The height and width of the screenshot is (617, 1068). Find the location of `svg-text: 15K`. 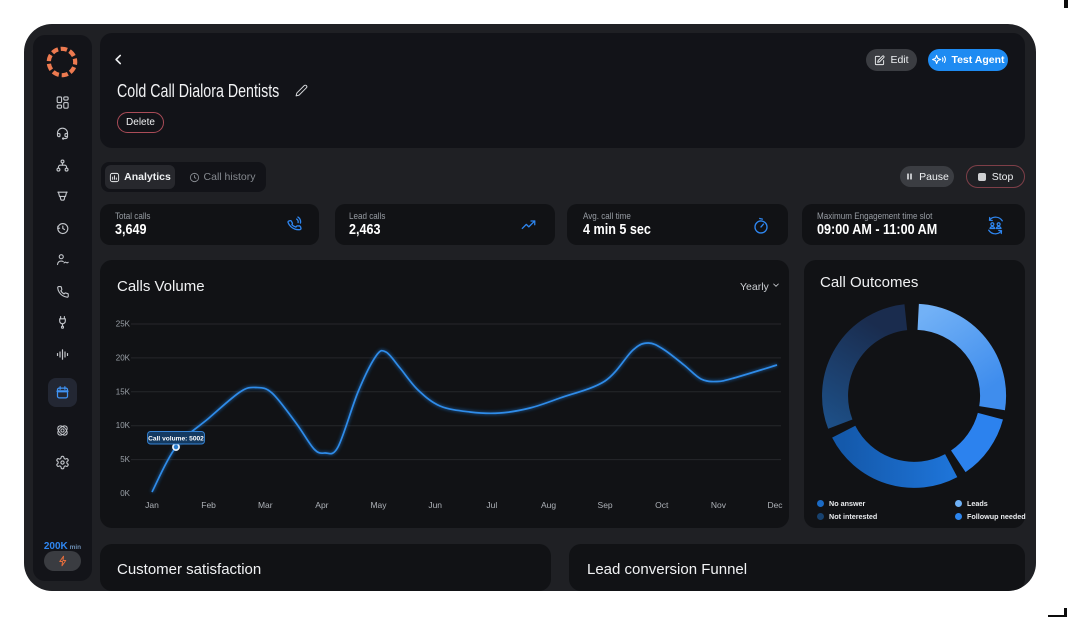

svg-text: 15K is located at coordinates (123, 391).